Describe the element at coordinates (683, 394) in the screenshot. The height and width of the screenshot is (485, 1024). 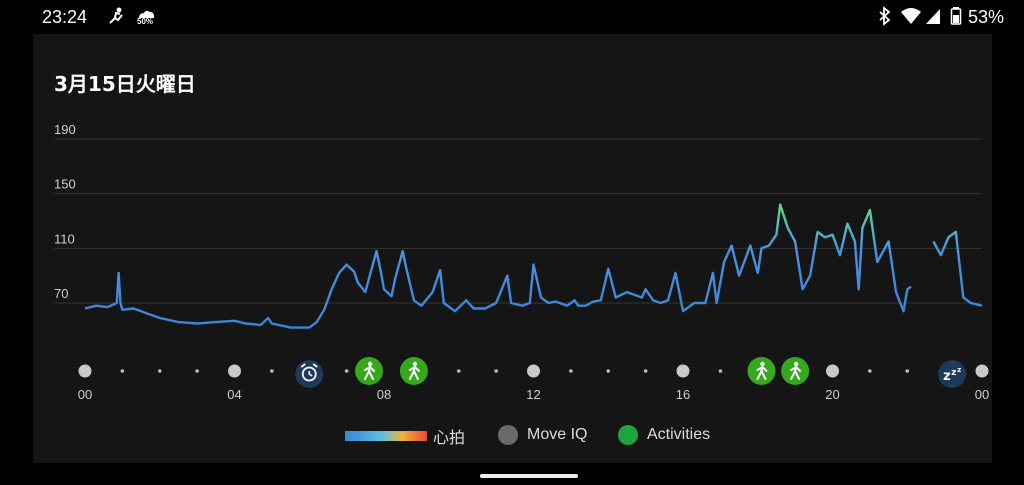
I see `x-tick-label: 16` at that location.